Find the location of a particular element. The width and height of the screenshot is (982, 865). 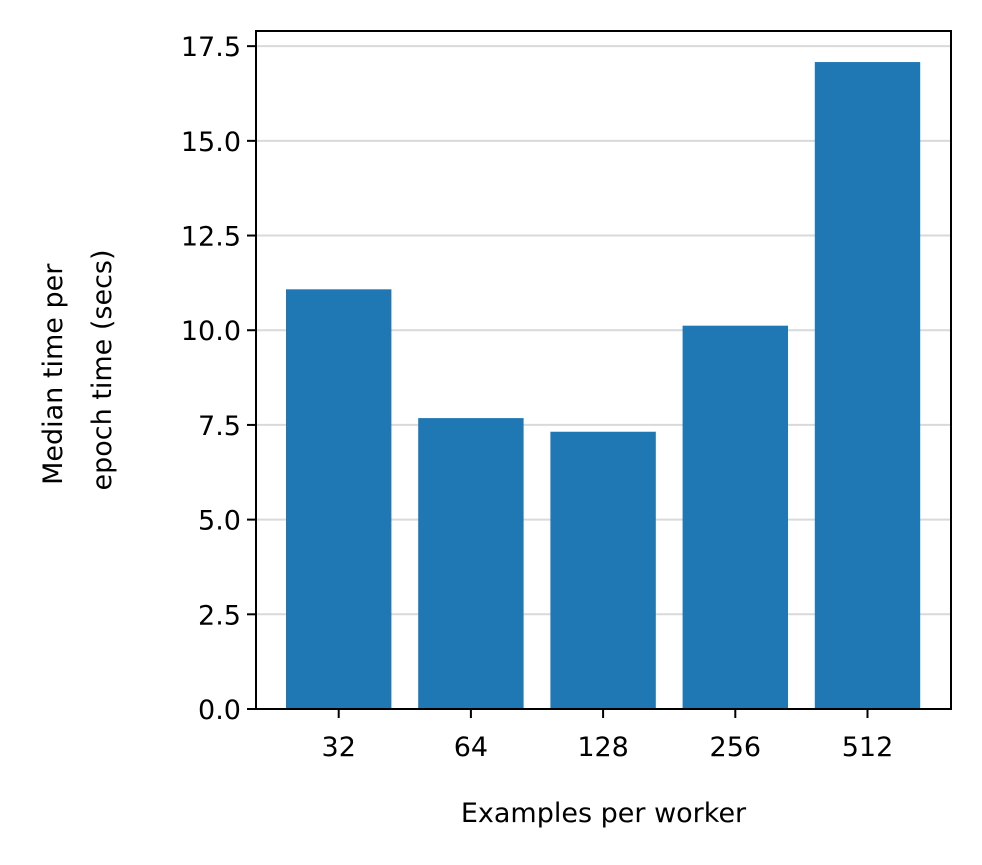

y-tick-label: 12.5 is located at coordinates (211, 237).